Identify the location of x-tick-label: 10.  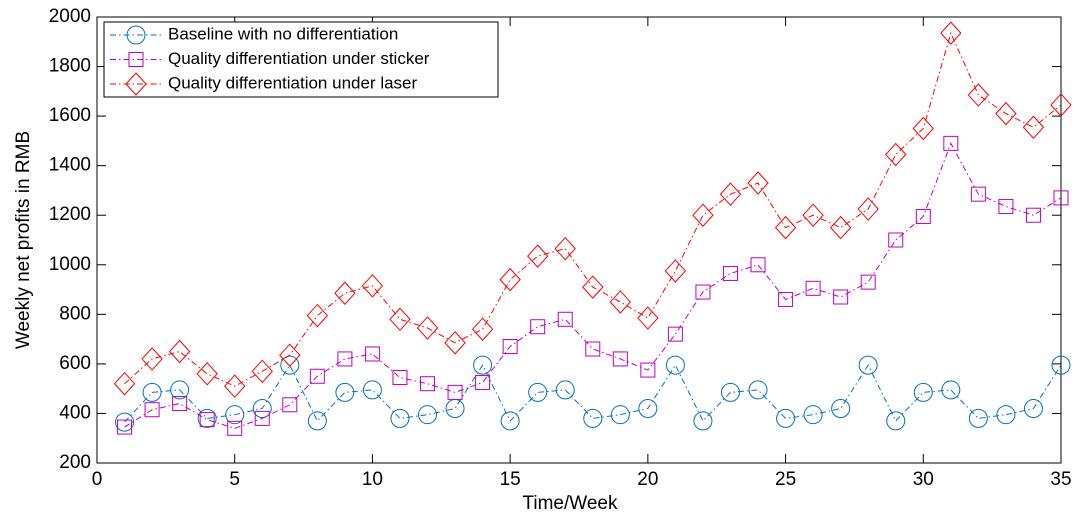
(372, 479).